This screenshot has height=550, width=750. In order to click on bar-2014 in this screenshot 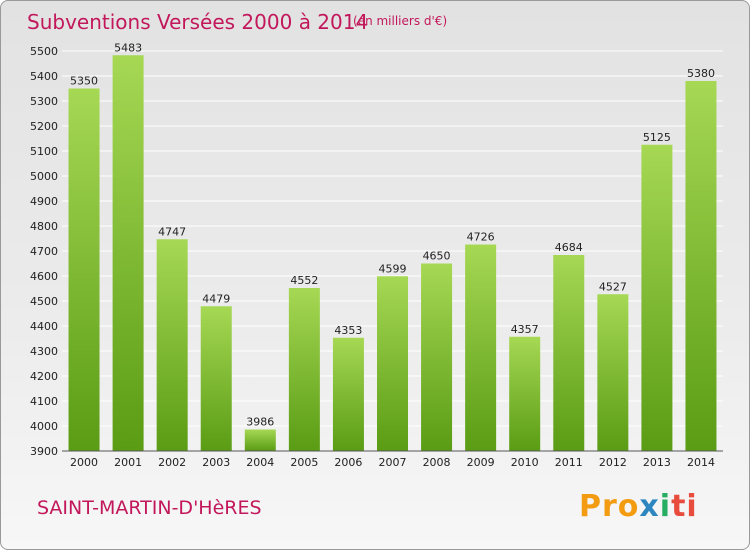, I will do `click(701, 266)`.